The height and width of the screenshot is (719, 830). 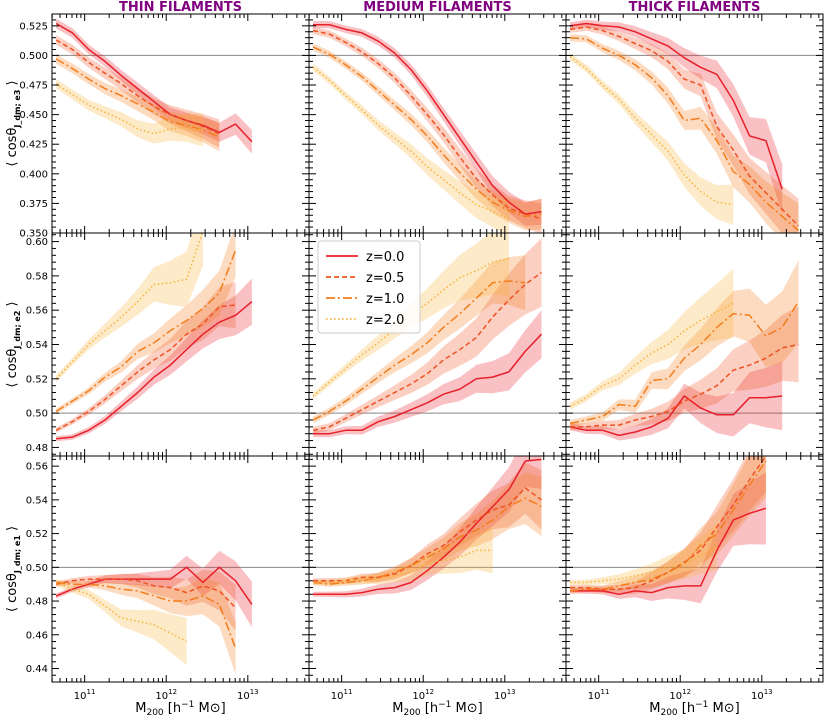 What do you see at coordinates (437, 7) in the screenshot?
I see `column-title-2: MEDIUM FILAMENTS` at bounding box center [437, 7].